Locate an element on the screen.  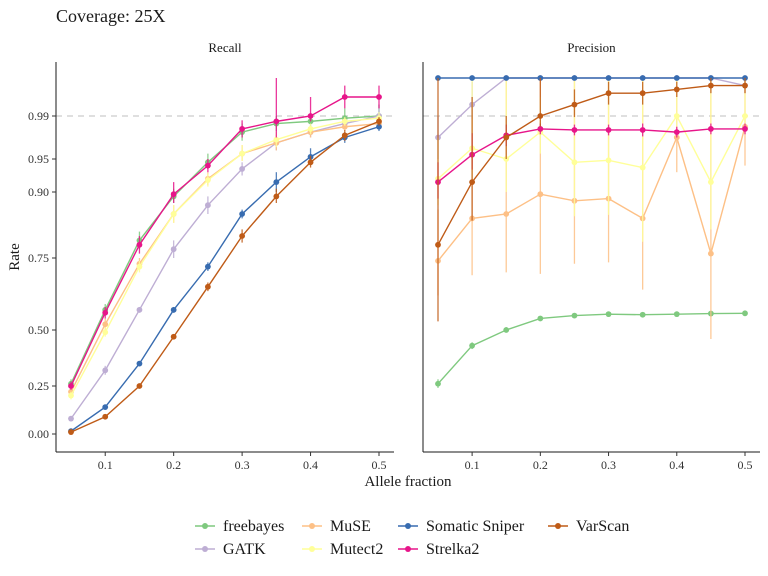
legend-key-point-muse is located at coordinates (312, 526).